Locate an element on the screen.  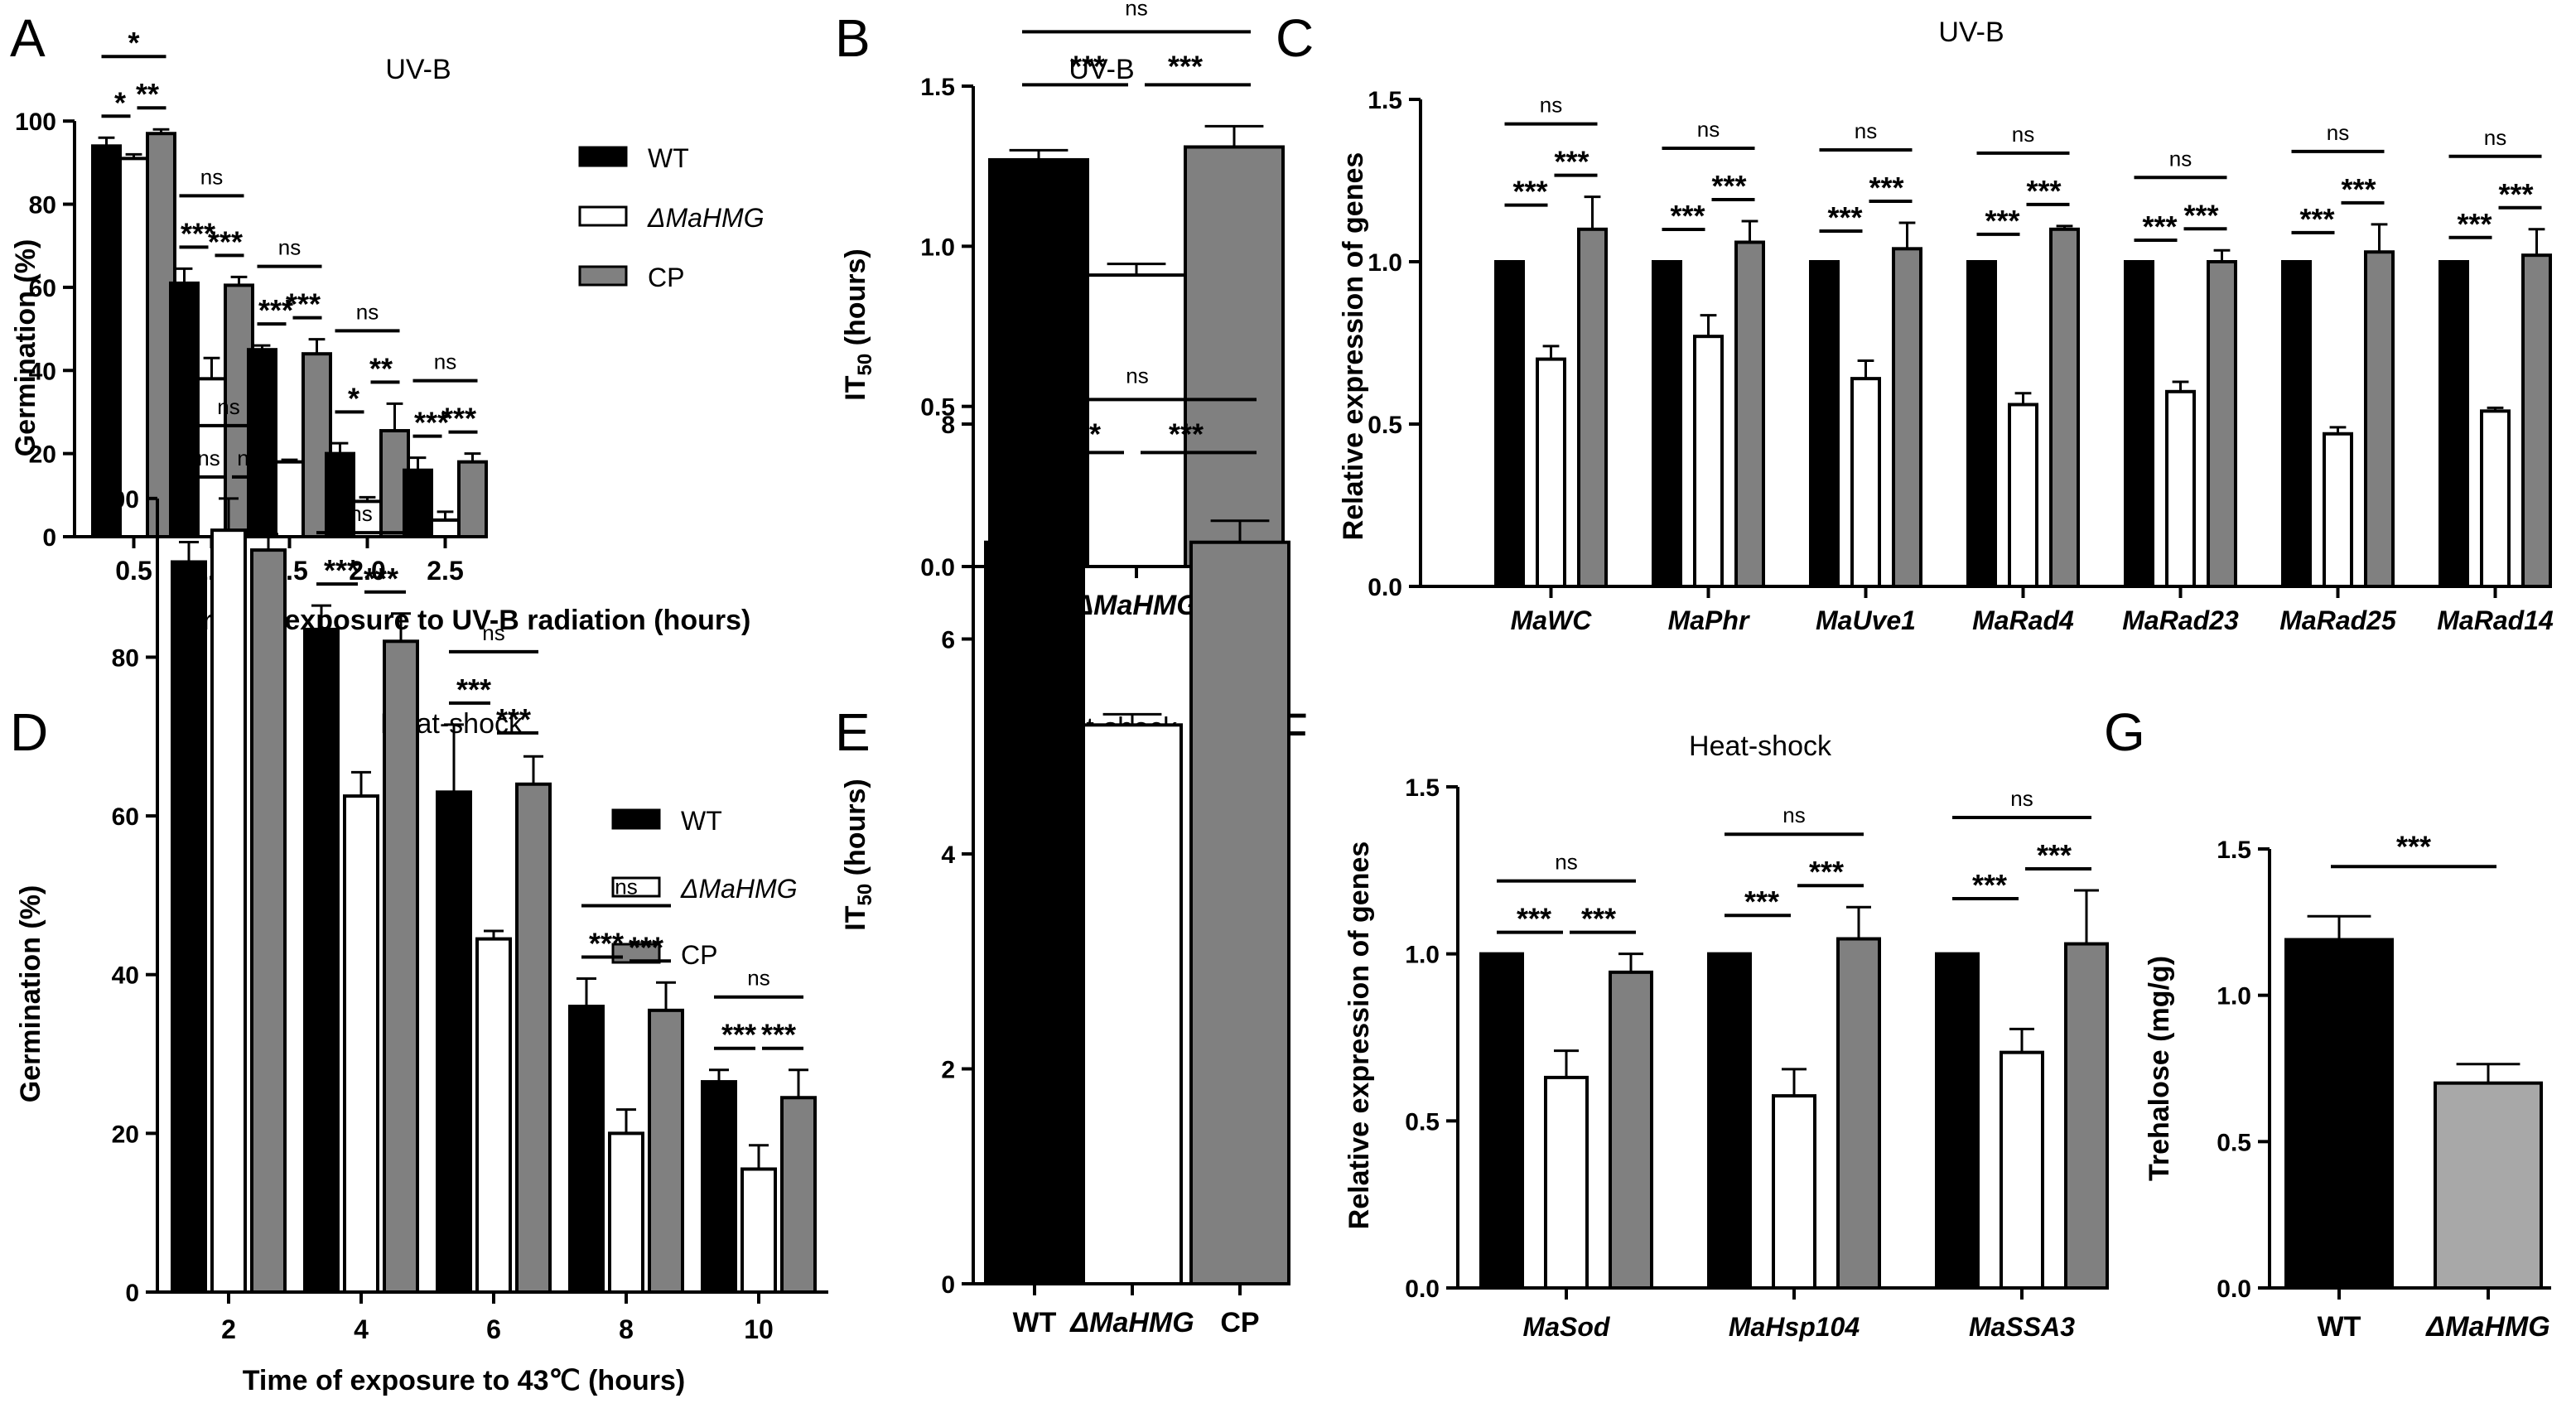
panel-D-ytick-label: 100 is located at coordinates (119, 500).